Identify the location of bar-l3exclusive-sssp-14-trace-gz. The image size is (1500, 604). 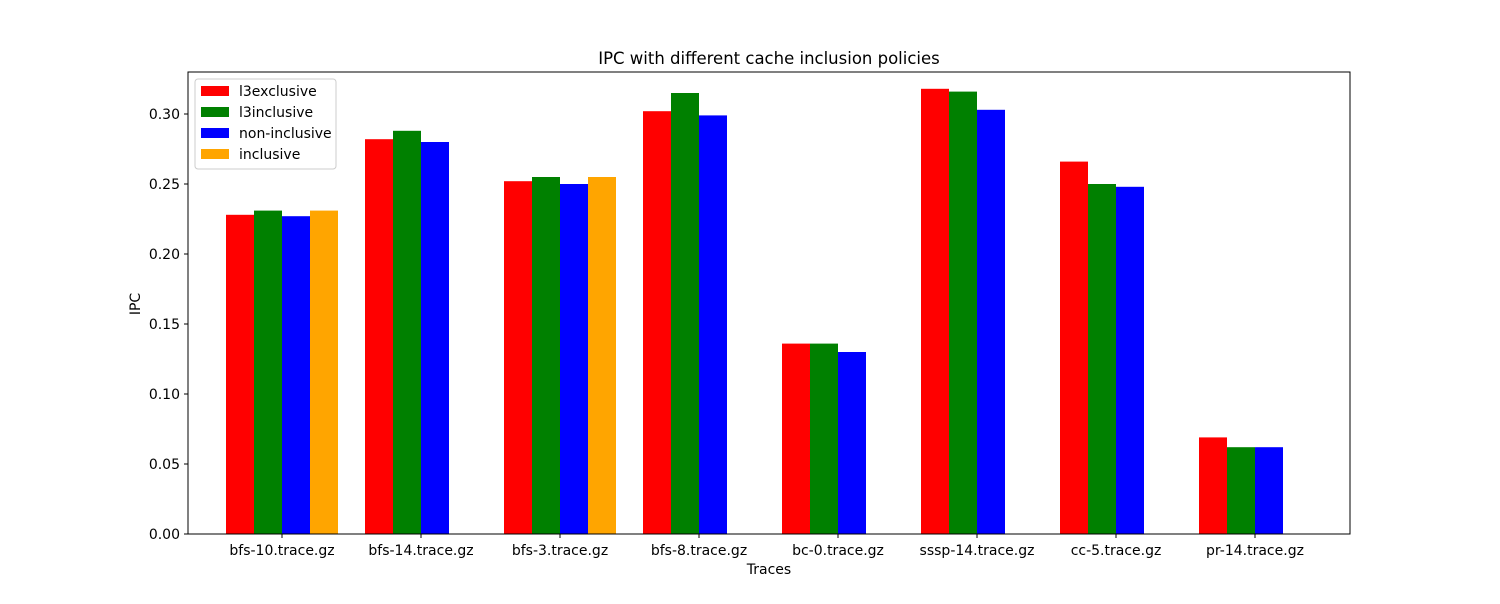
(935, 311).